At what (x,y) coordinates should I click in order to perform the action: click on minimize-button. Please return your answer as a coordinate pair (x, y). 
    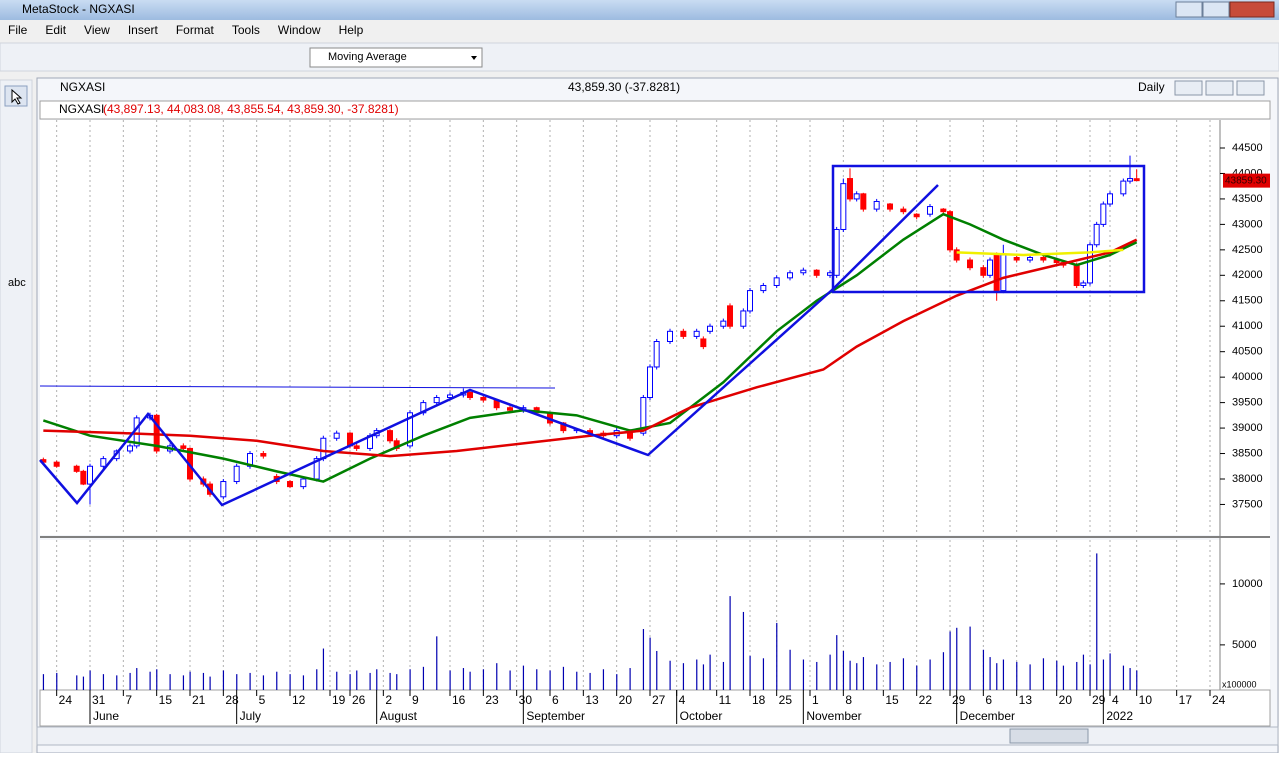
    Looking at the image, I should click on (1189, 9).